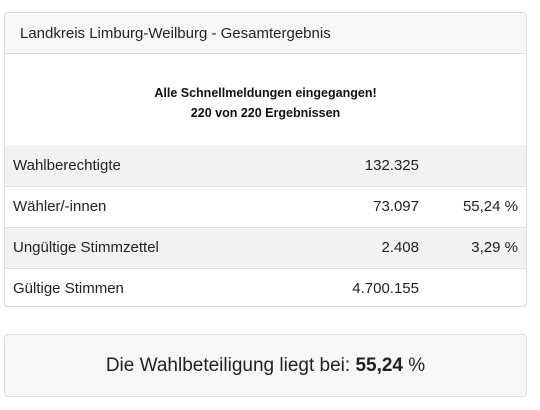  What do you see at coordinates (349, 247) in the screenshot?
I see `row-value: 2.408` at bounding box center [349, 247].